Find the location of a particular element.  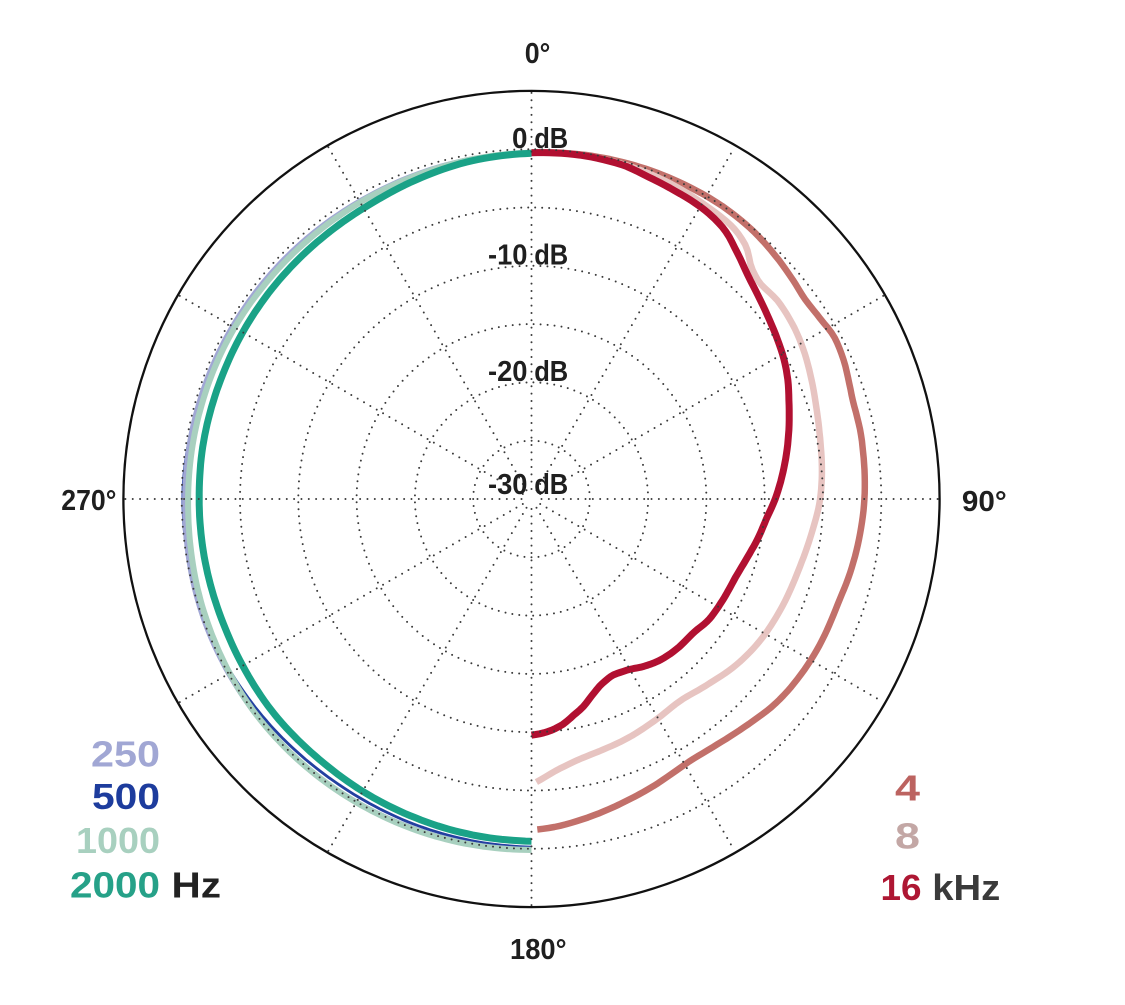

svg-text: 4 is located at coordinates (907, 788).